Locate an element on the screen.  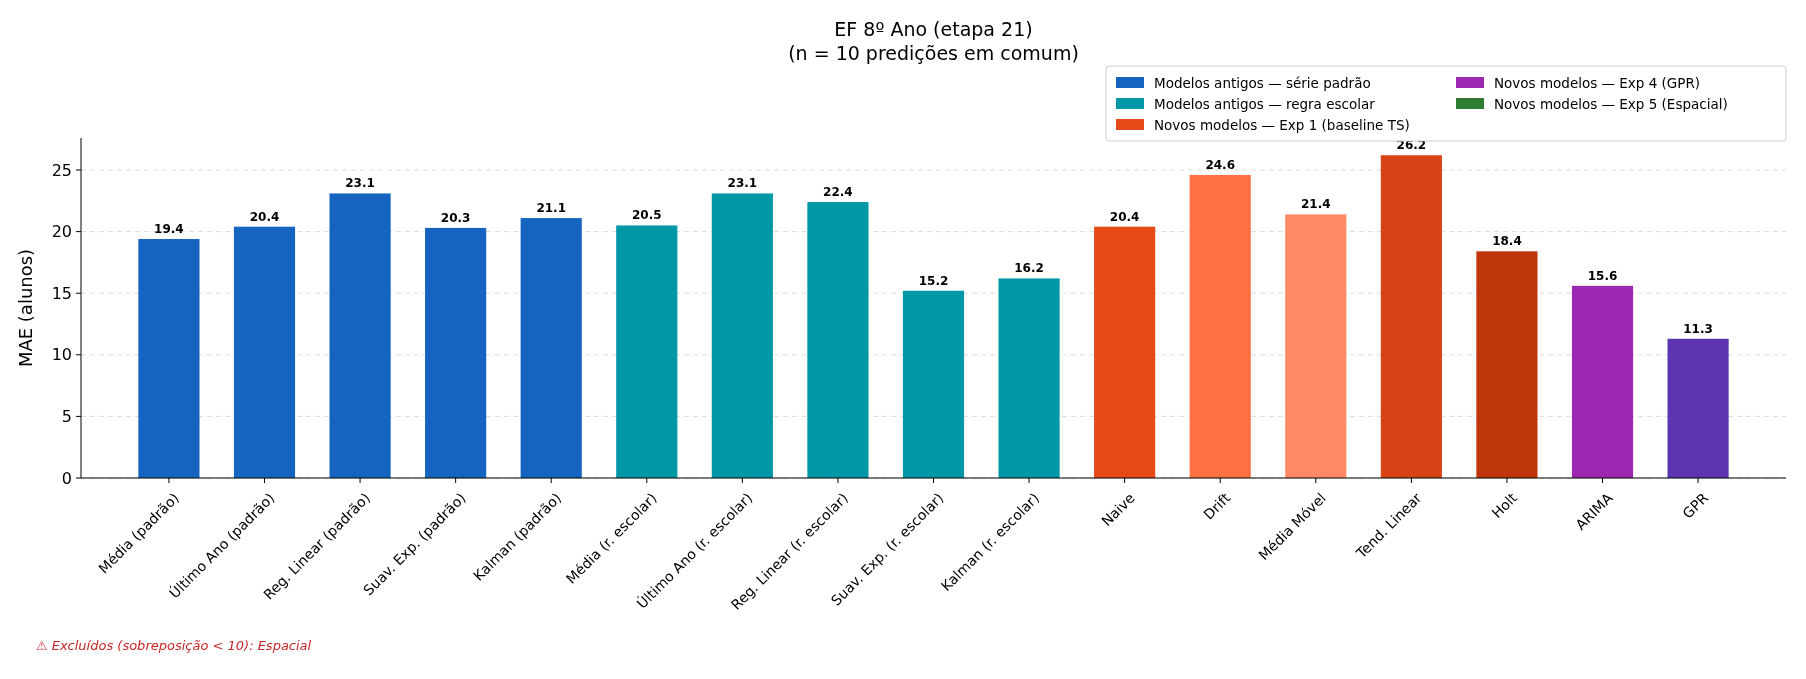
data-label: 24.6 is located at coordinates (1220, 164).